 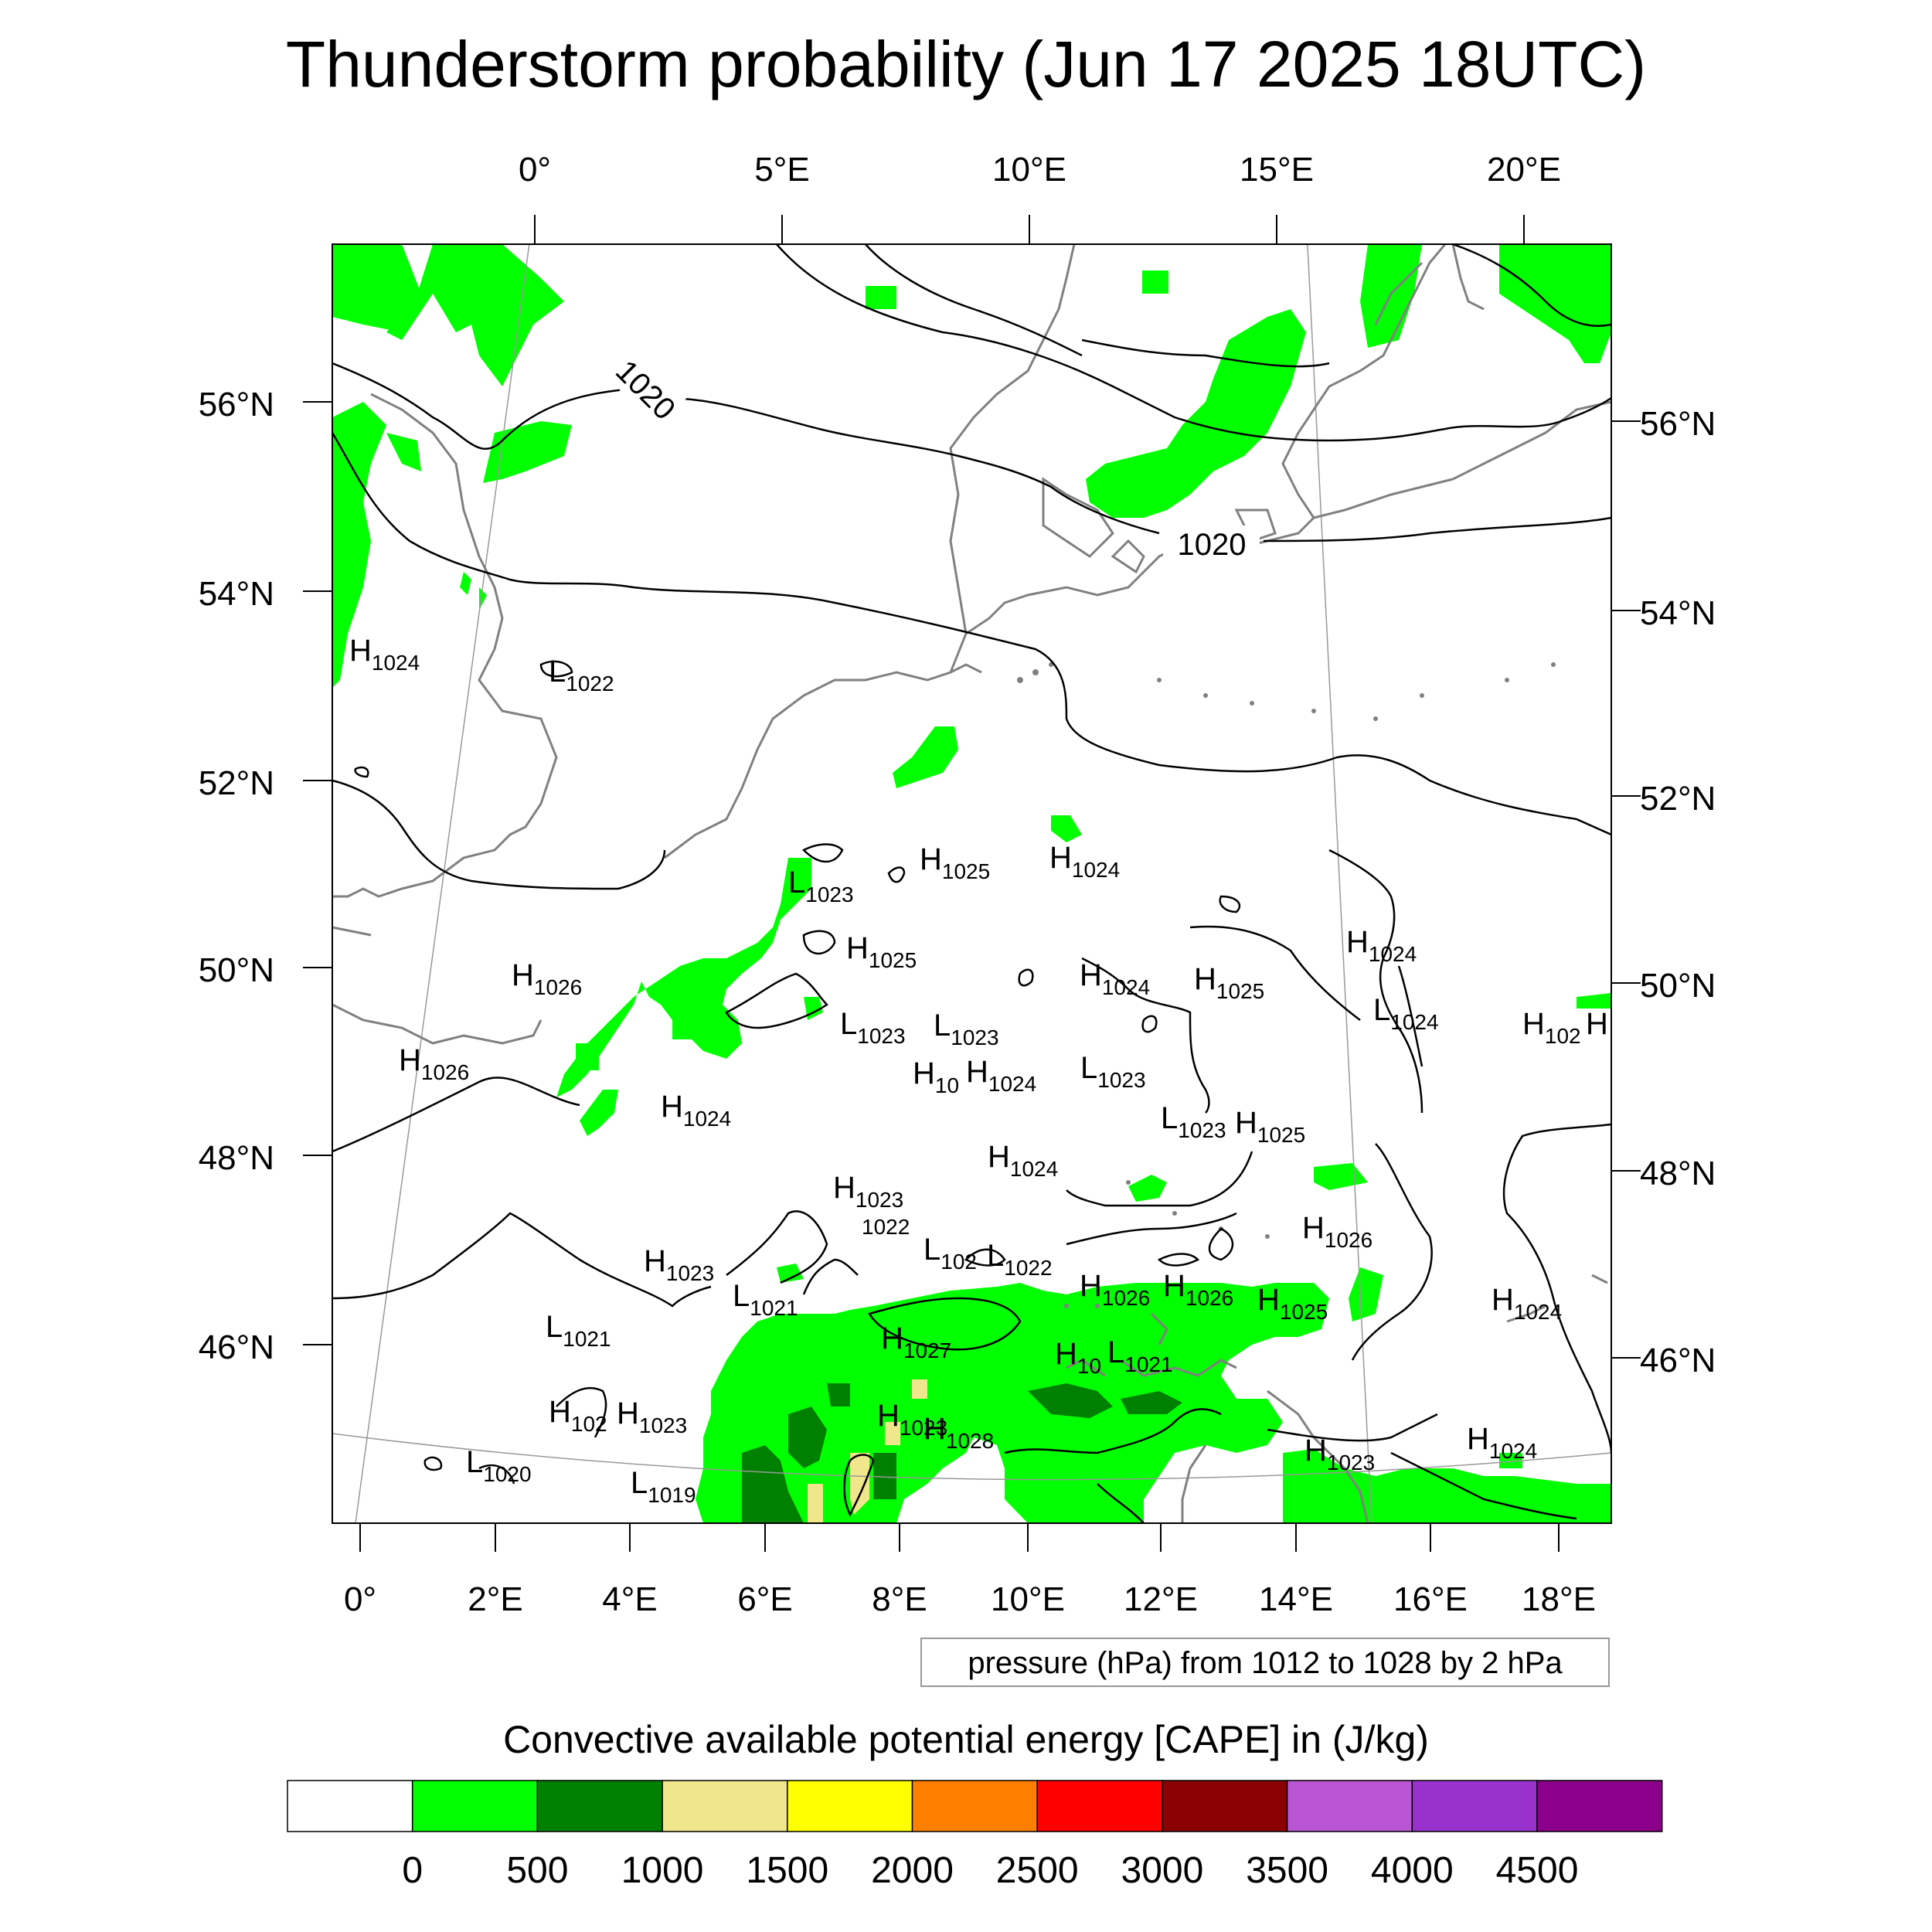 What do you see at coordinates (495, 1599) in the screenshot?
I see `bottom-lon-label: 2°E` at bounding box center [495, 1599].